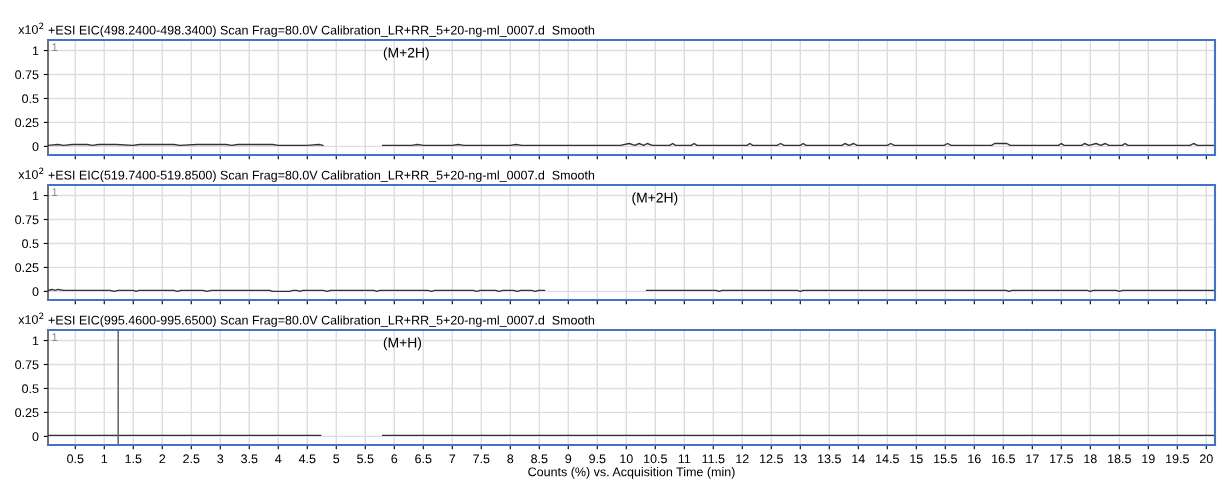  What do you see at coordinates (684, 459) in the screenshot?
I see `x-tick-label: 11` at bounding box center [684, 459].